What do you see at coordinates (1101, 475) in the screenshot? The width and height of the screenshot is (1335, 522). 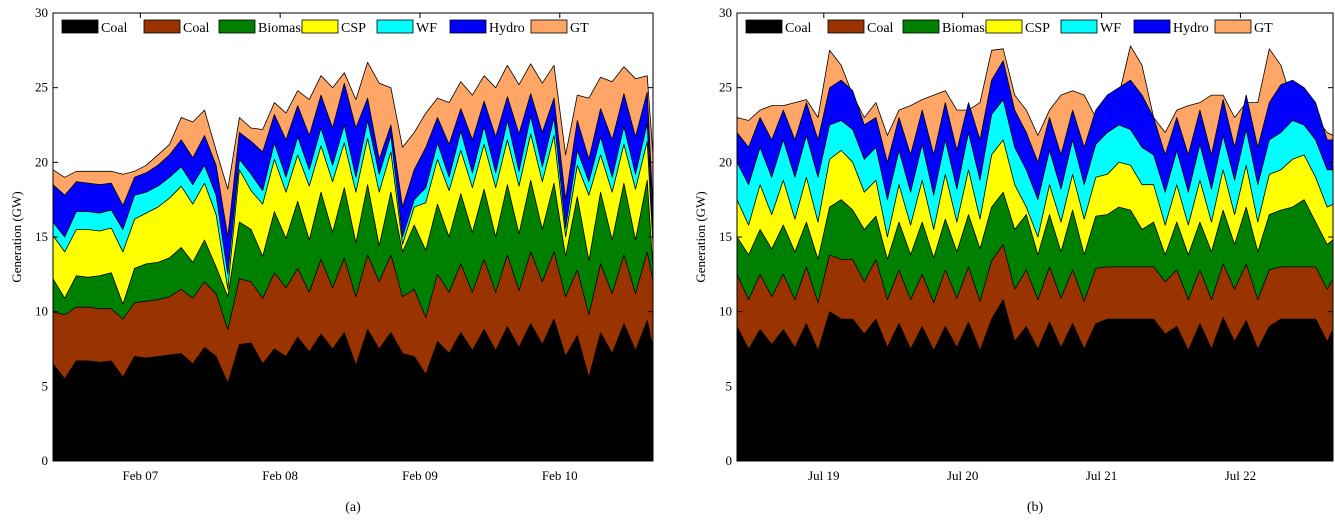 I see `x-tick-label: Jul 21` at bounding box center [1101, 475].